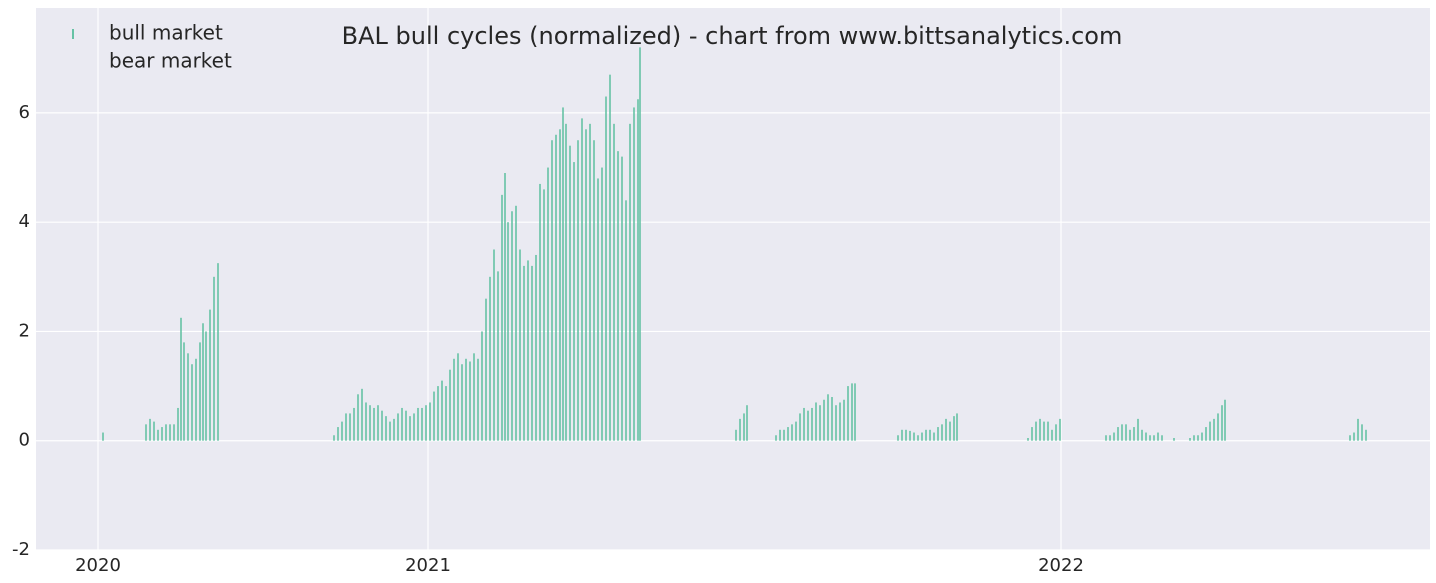 The height and width of the screenshot is (583, 1436). I want to click on x-tick-label: 2022, so click(1061, 565).